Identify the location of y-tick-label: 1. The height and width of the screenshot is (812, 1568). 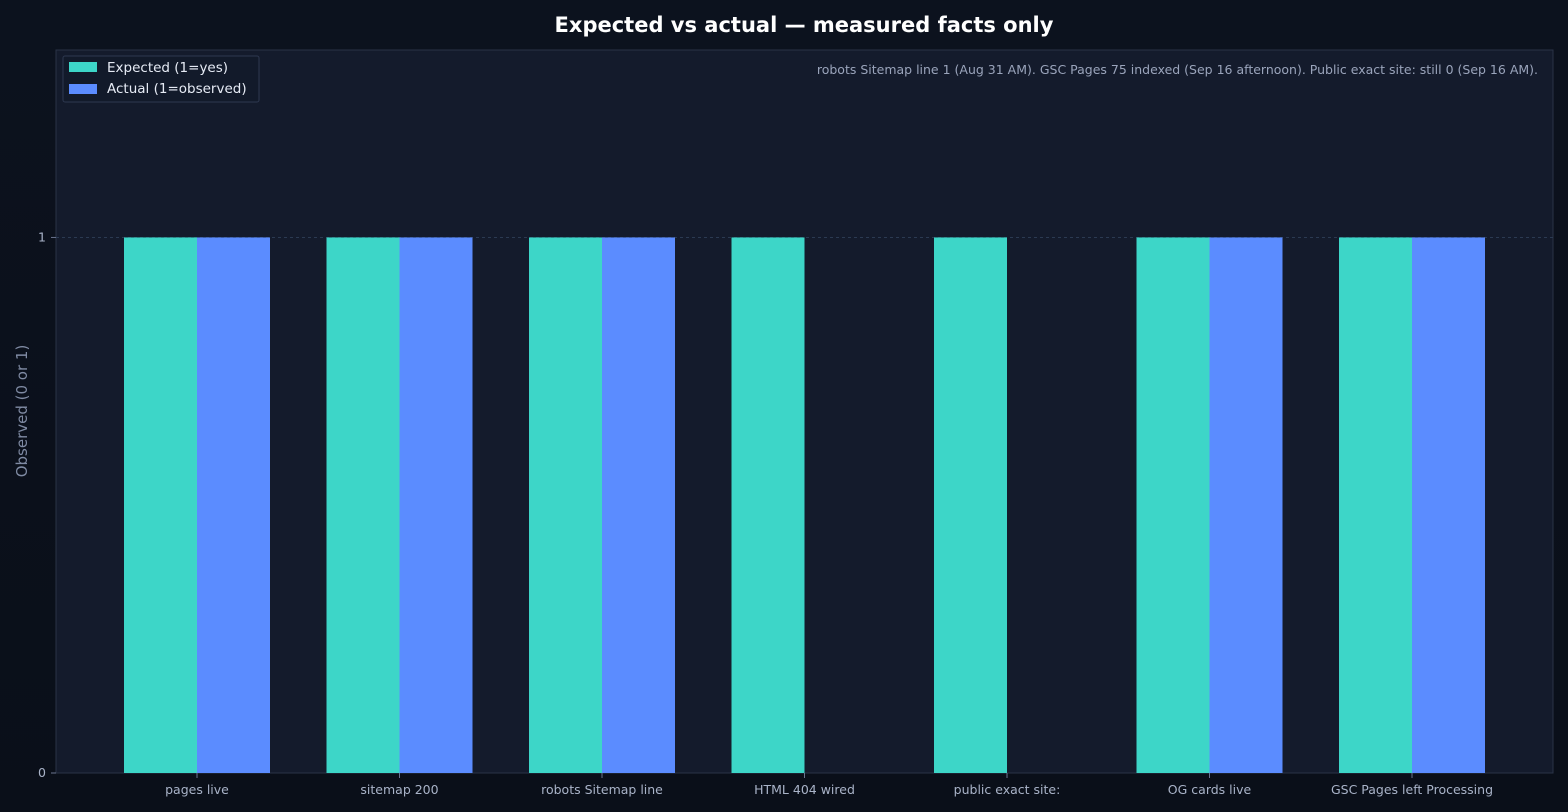
(42, 236).